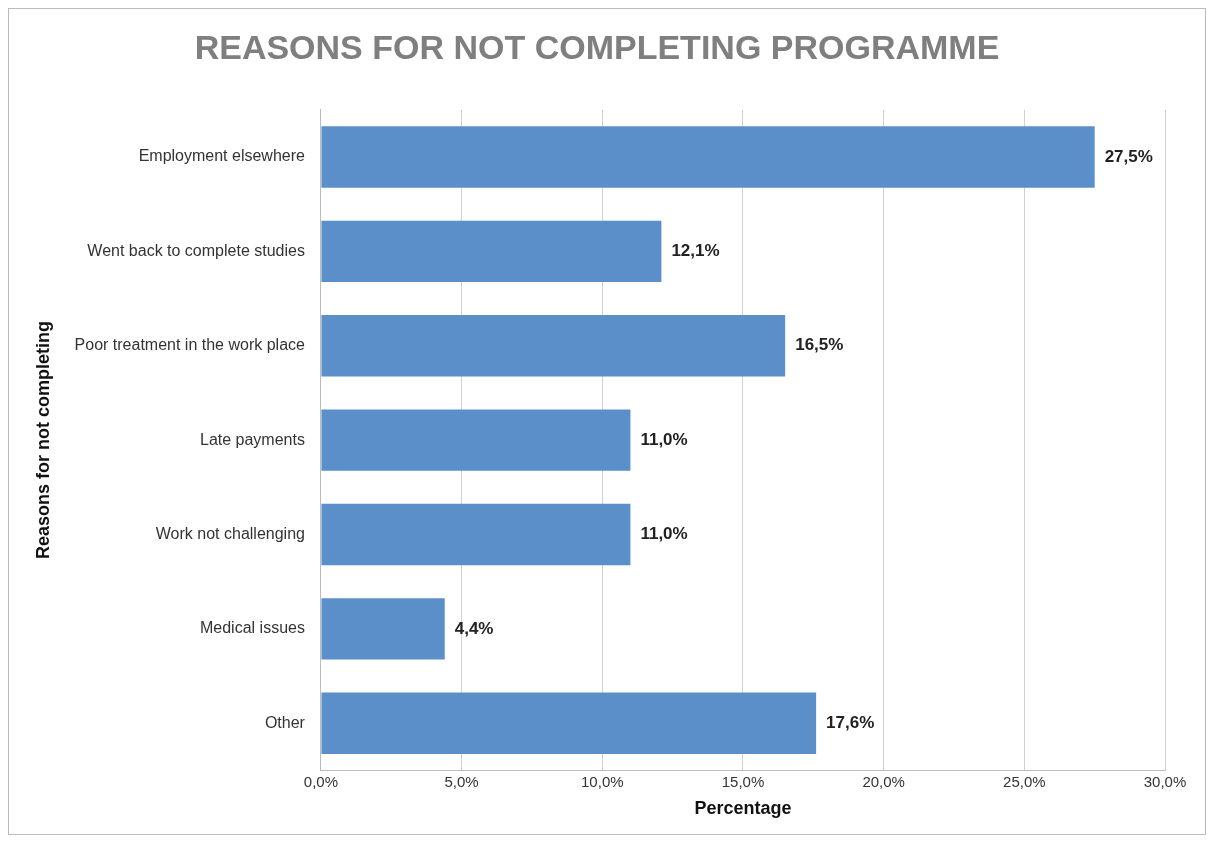 The width and height of the screenshot is (1214, 843). Describe the element at coordinates (1165, 781) in the screenshot. I see `x-tick-label: 30,0%` at that location.